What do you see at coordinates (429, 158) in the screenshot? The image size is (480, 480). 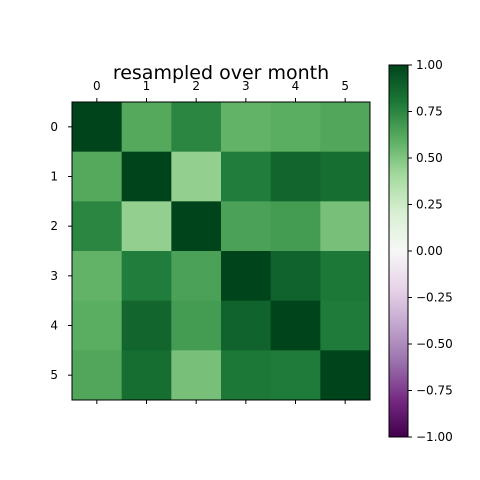 I see `colorbar-tick-label-2: 0.50` at bounding box center [429, 158].